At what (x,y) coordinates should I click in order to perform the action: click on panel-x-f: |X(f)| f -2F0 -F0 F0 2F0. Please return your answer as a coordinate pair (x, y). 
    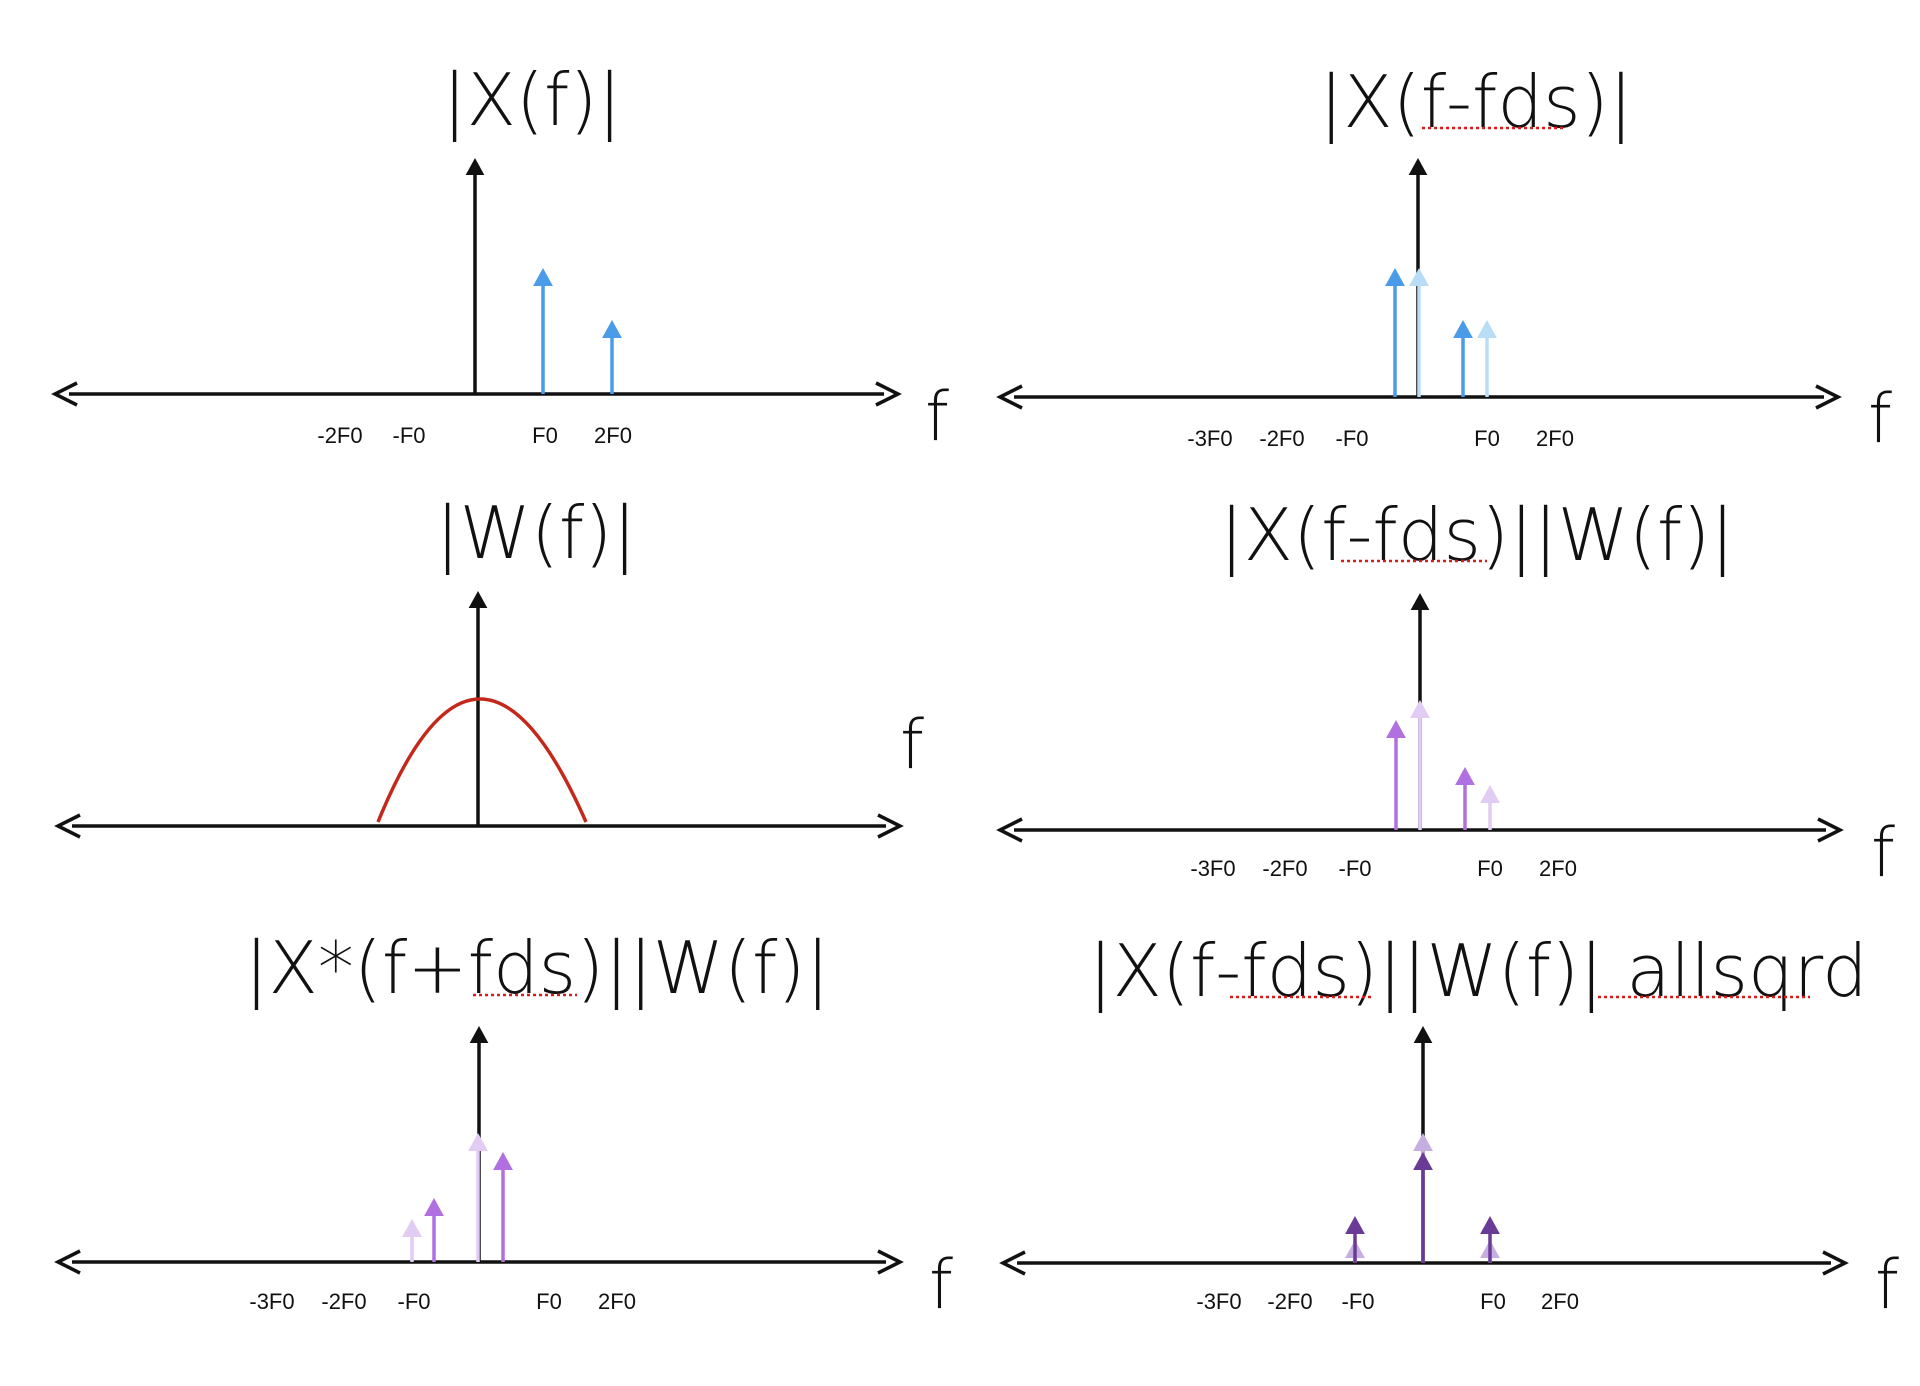
    Looking at the image, I should click on (500, 257).